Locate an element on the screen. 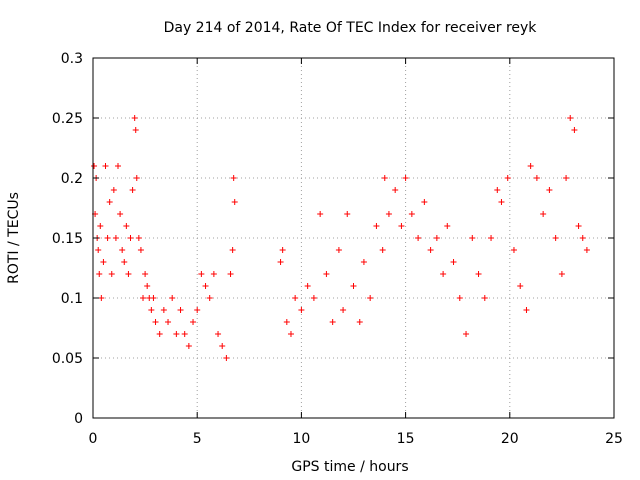 The height and width of the screenshot is (480, 640). x-axis-label: GPS time / hours is located at coordinates (349, 467).